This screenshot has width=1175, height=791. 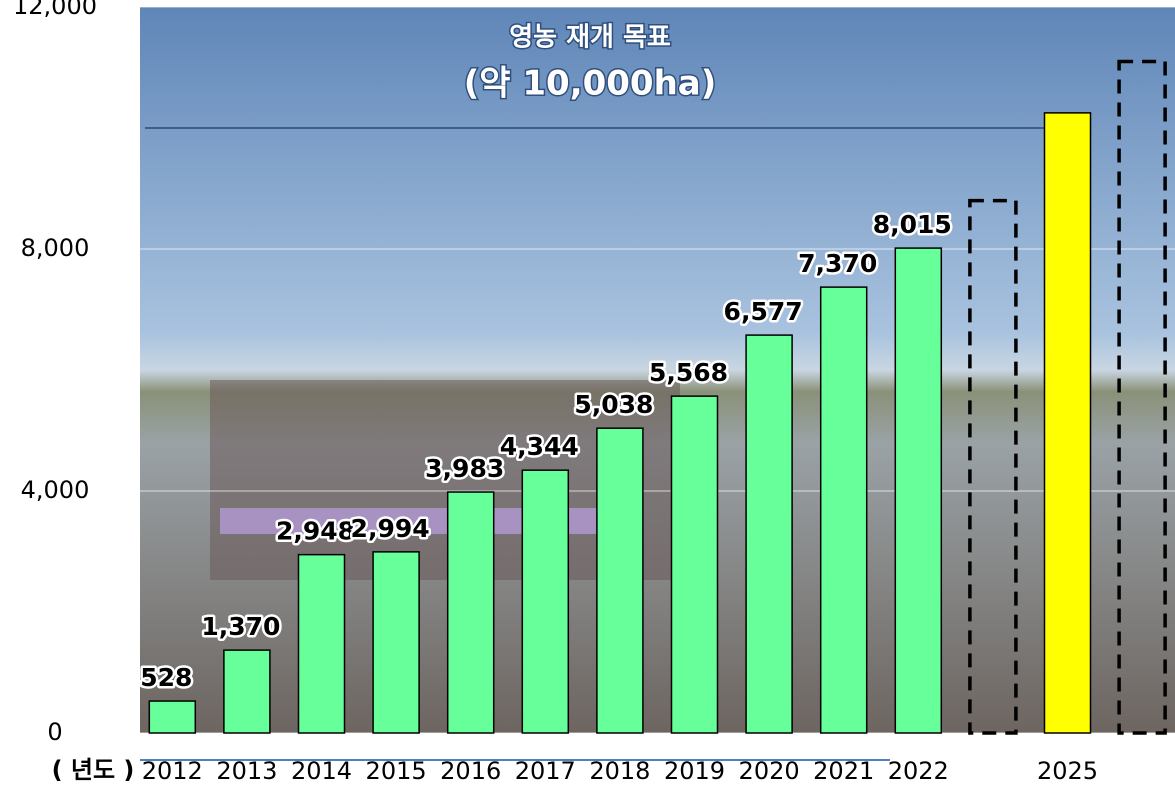 I want to click on y-tick-label: 0, so click(x=54, y=732).